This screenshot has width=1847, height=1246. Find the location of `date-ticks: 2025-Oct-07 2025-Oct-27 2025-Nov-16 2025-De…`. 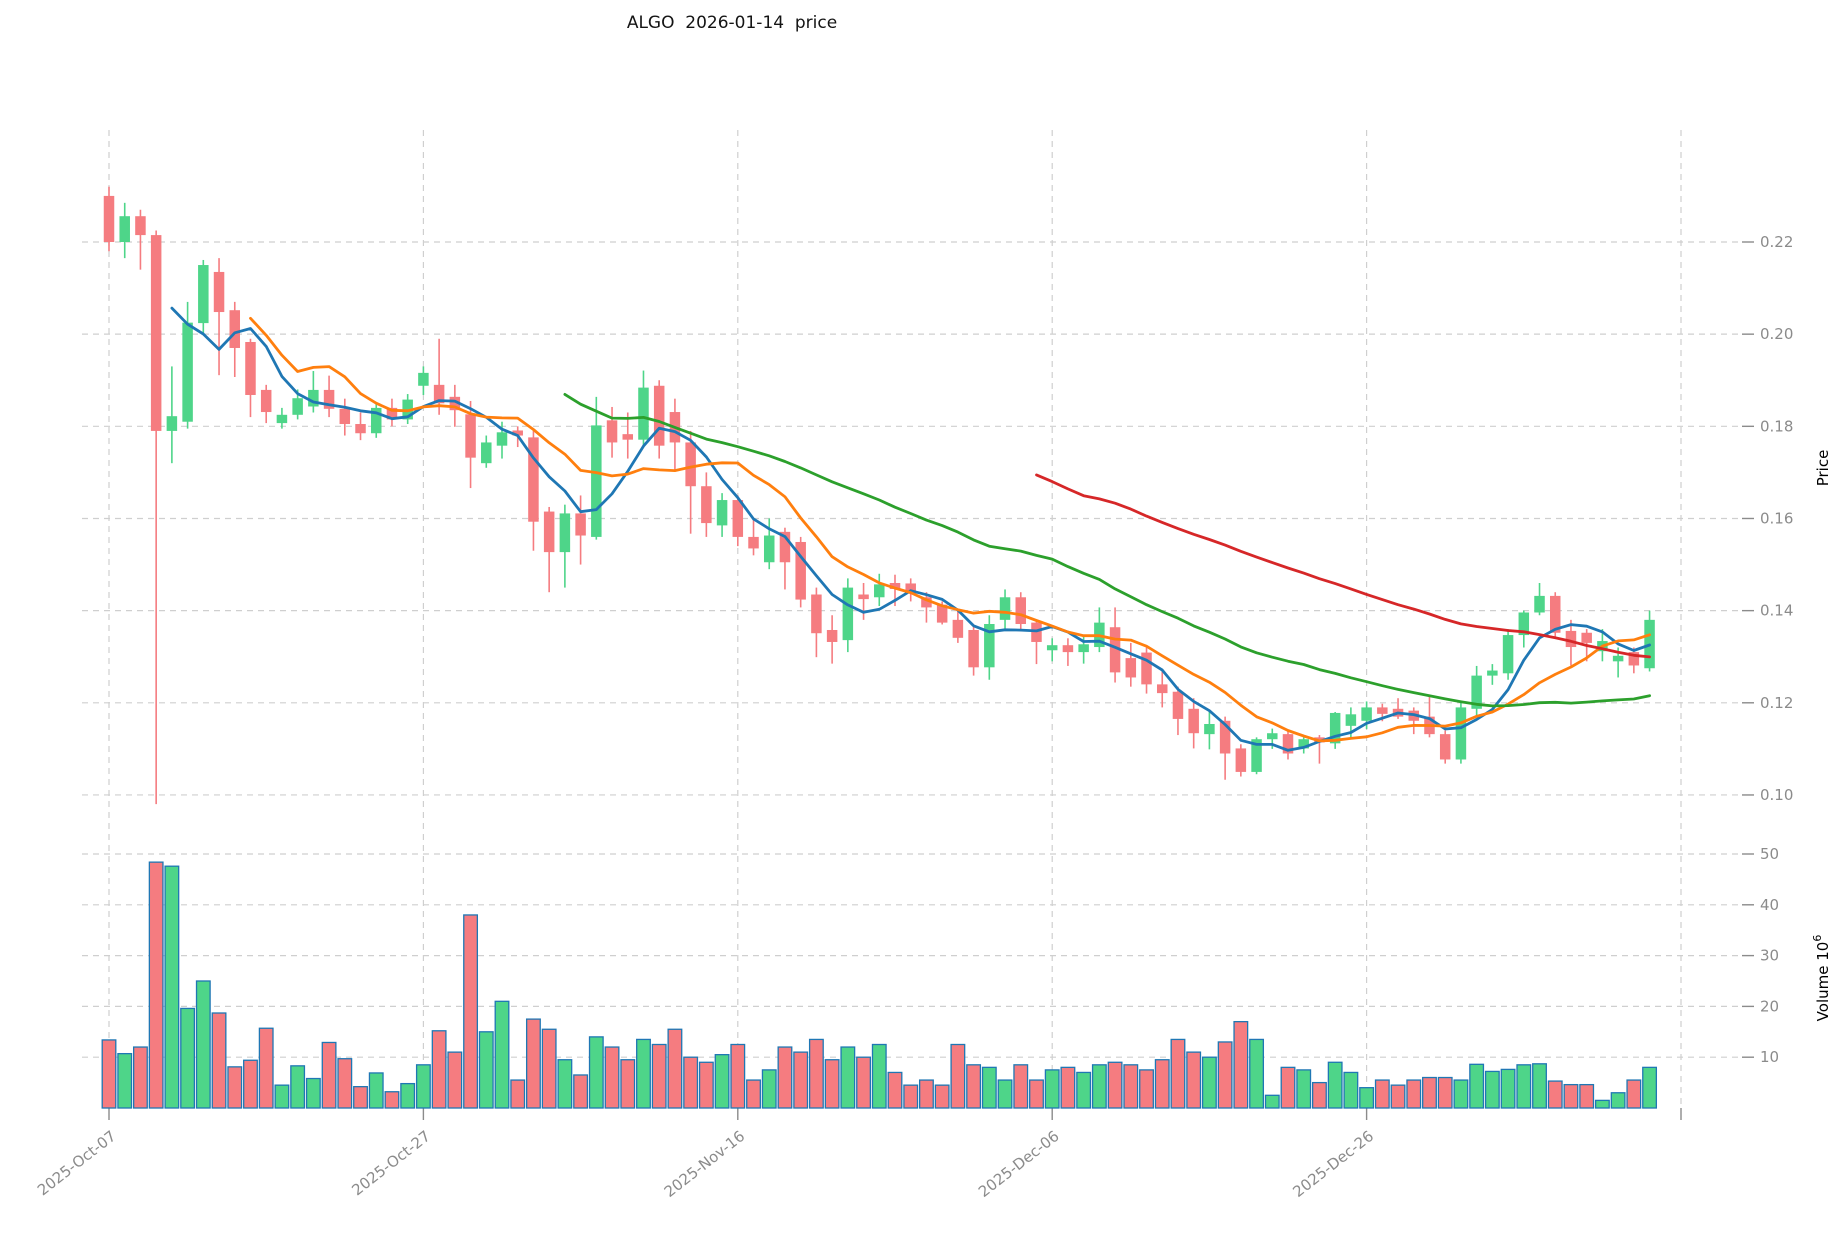

date-ticks: 2025-Oct-07 2025-Oct-27 2025-Nov-16 2025-De… is located at coordinates (858, 1154).